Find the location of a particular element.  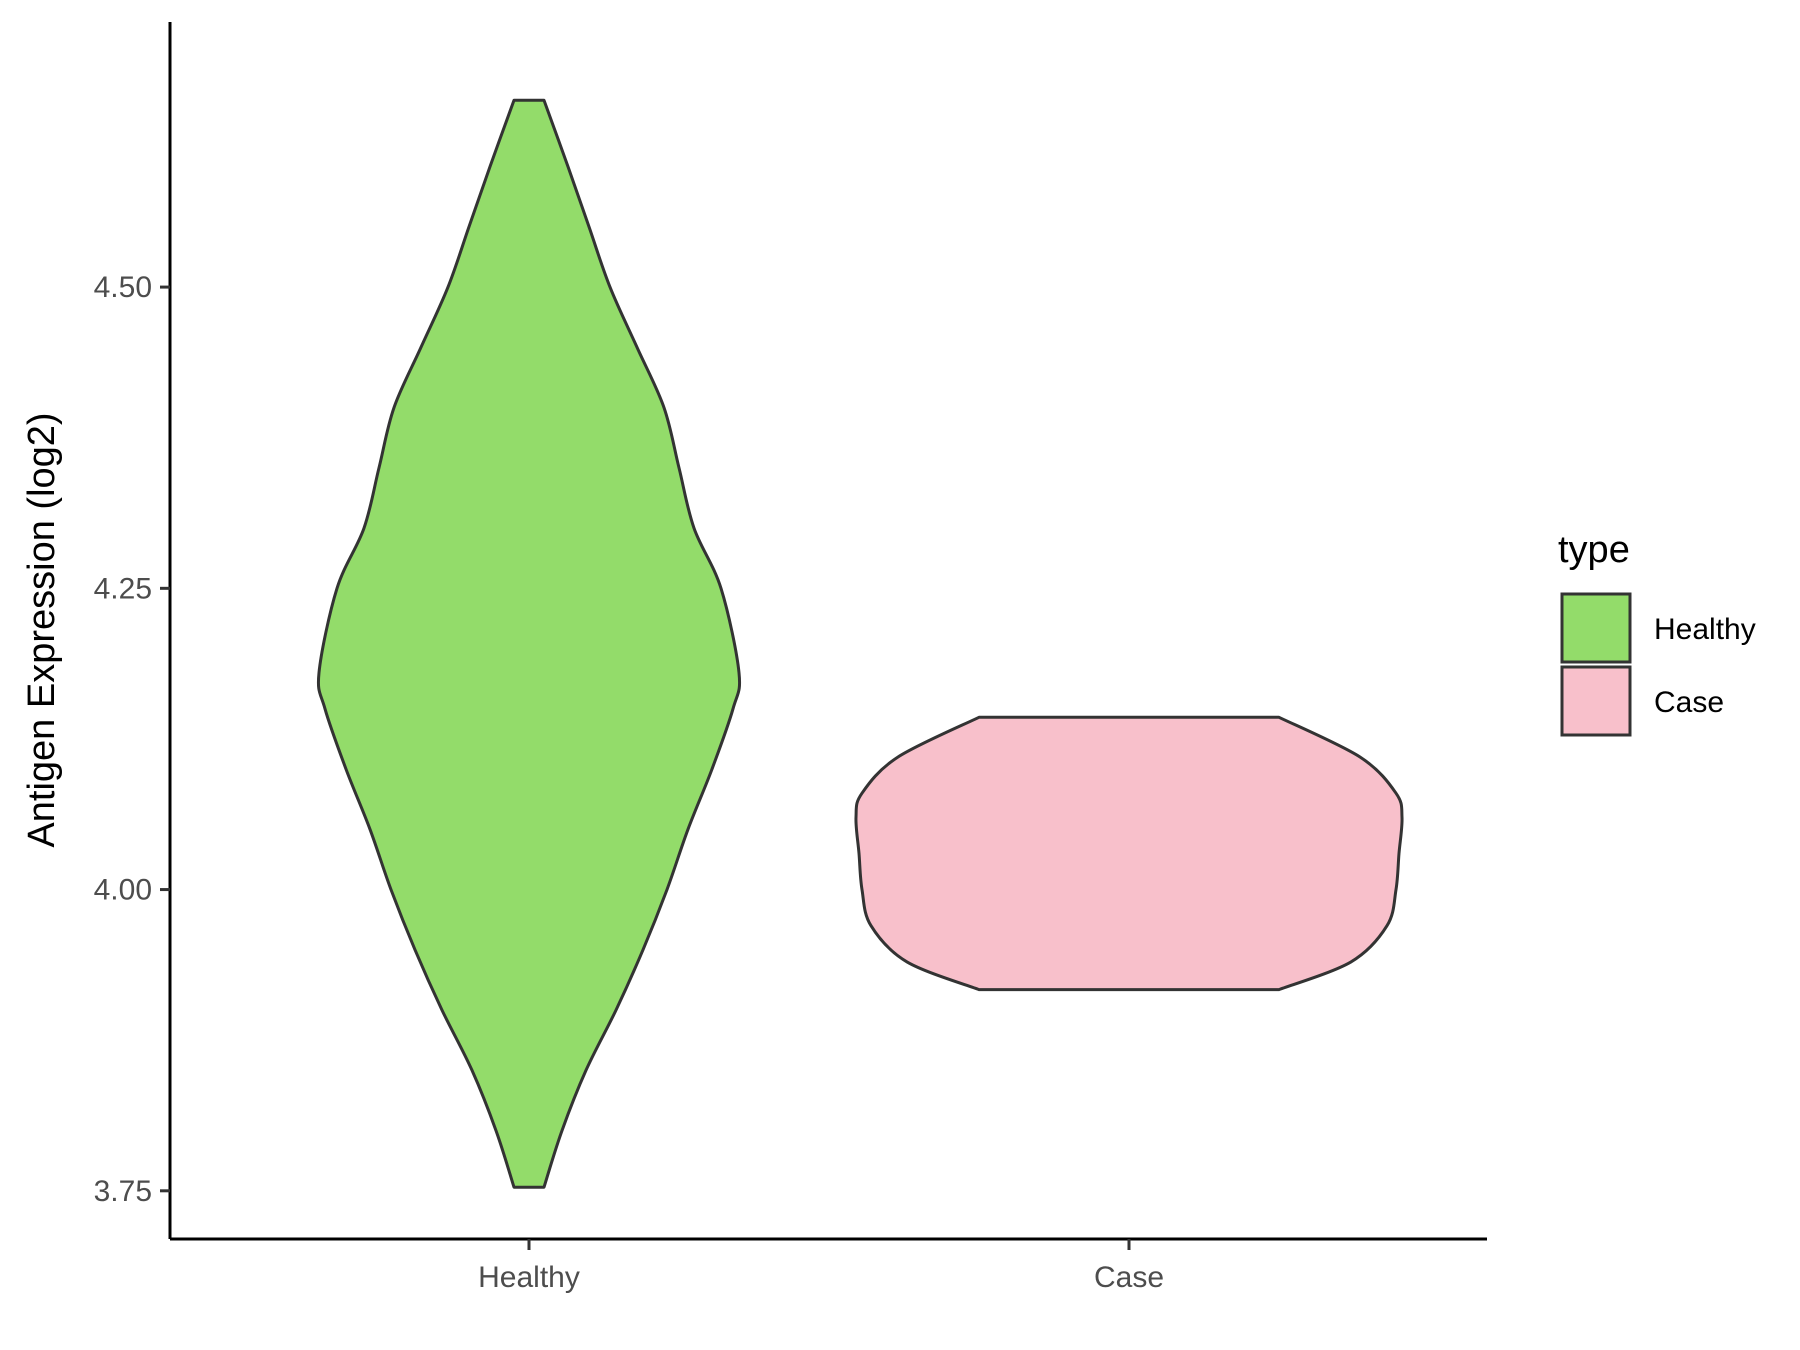

legend-swatch-healthy is located at coordinates (1596, 628).